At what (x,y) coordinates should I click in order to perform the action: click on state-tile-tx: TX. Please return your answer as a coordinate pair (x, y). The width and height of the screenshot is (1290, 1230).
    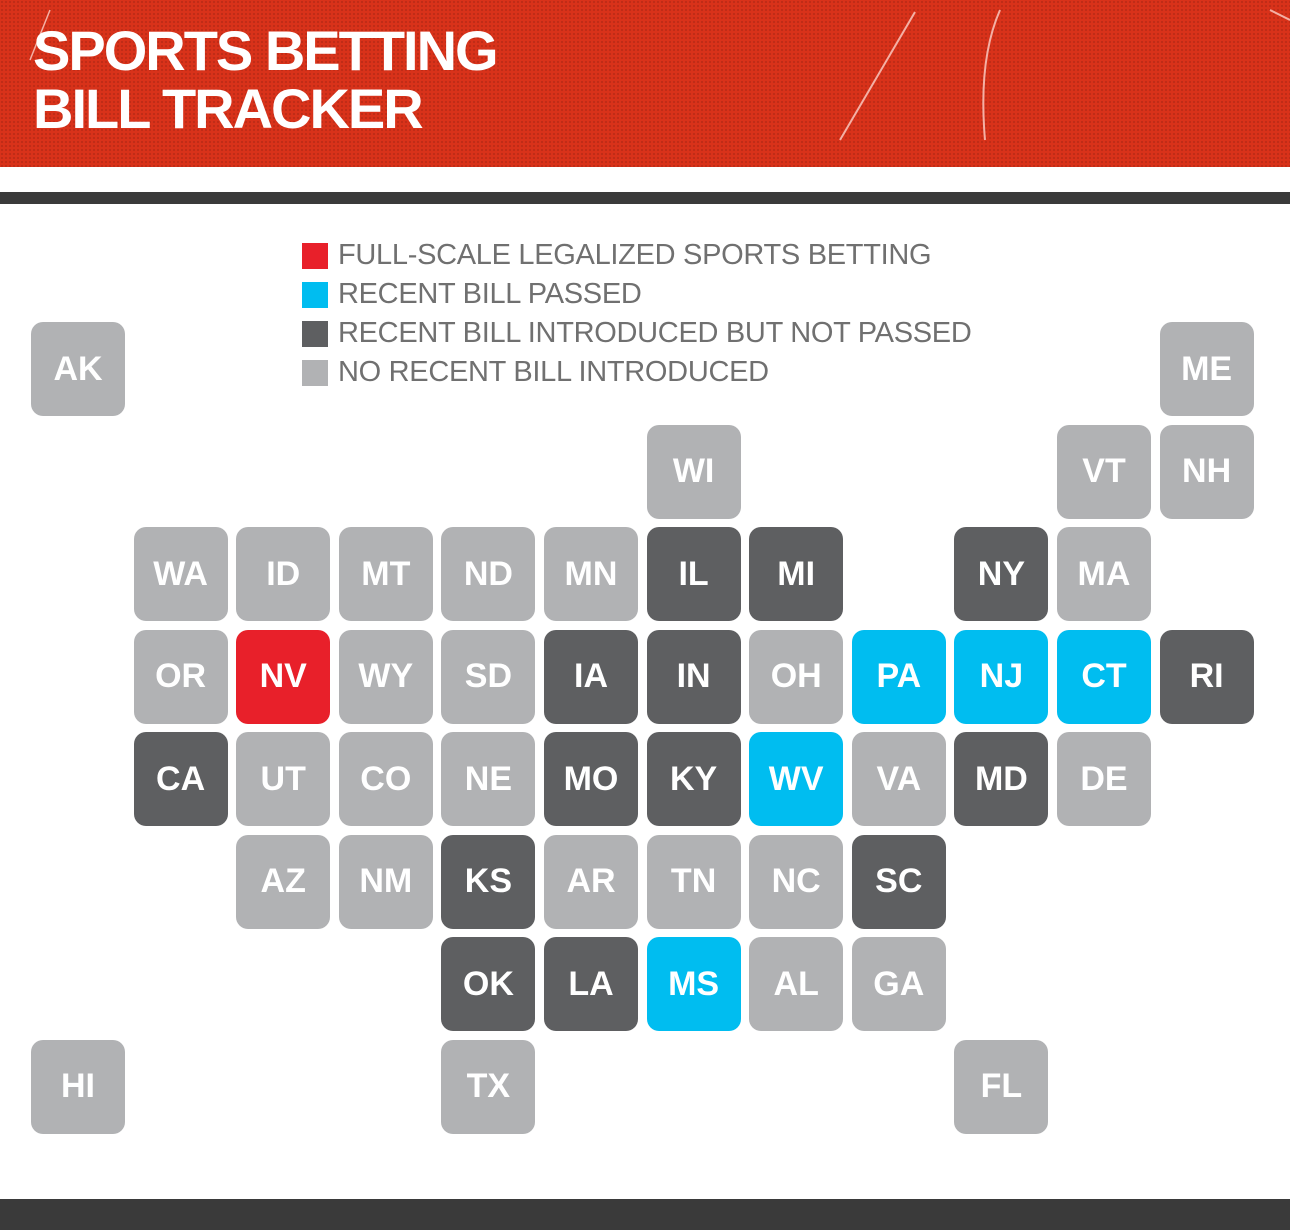
    Looking at the image, I should click on (488, 1086).